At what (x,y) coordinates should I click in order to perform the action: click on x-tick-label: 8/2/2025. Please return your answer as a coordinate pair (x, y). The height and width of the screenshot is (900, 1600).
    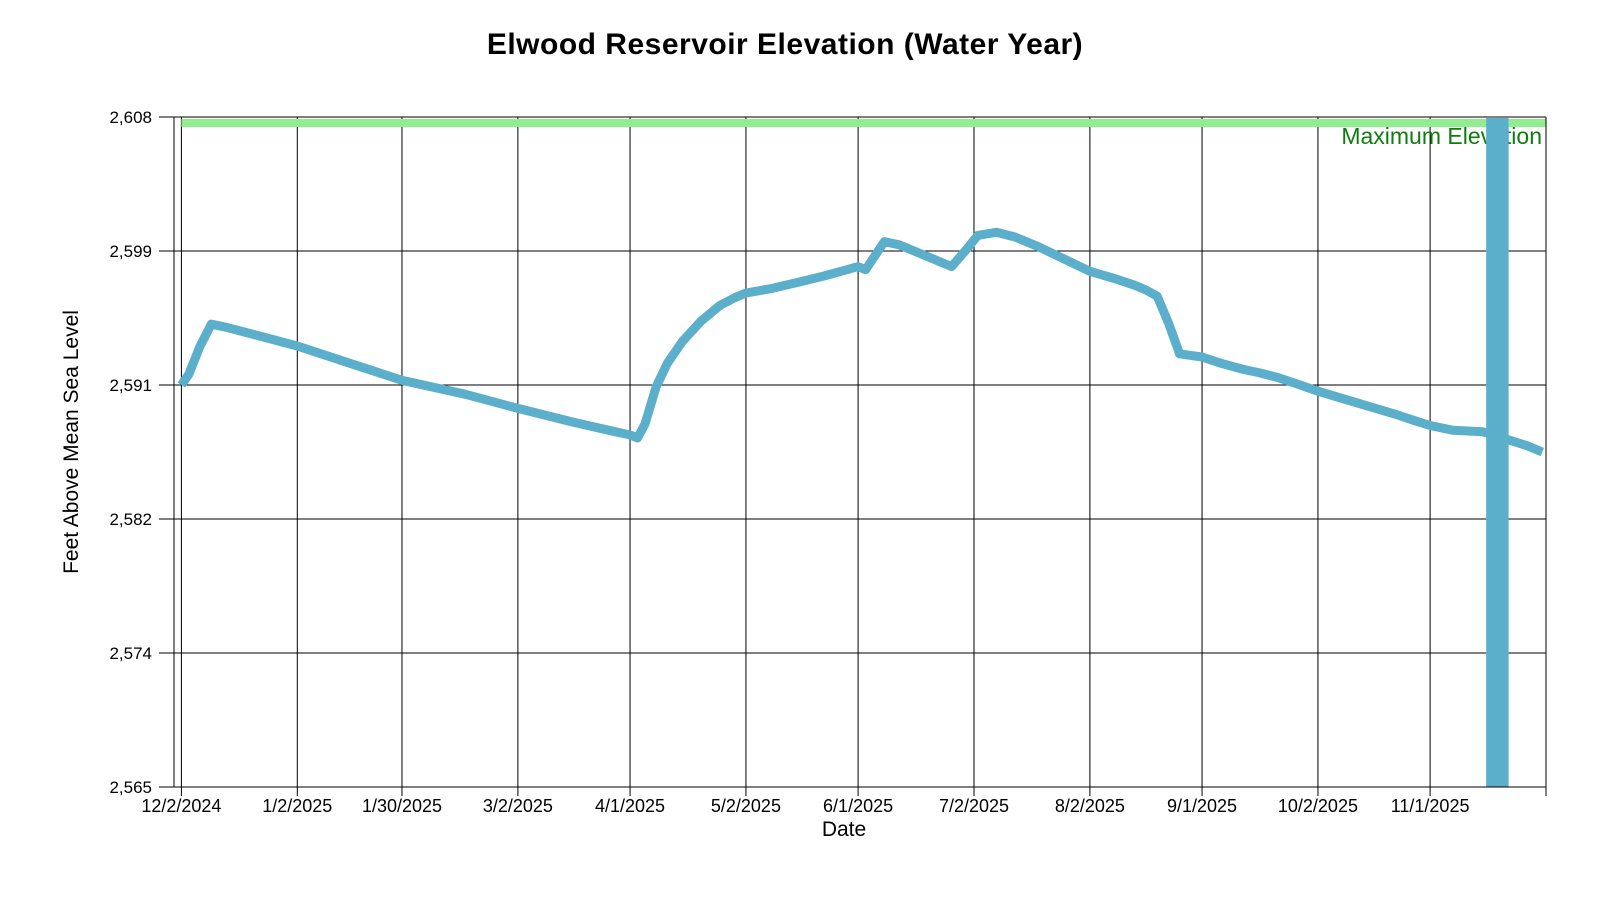
    Looking at the image, I should click on (1090, 806).